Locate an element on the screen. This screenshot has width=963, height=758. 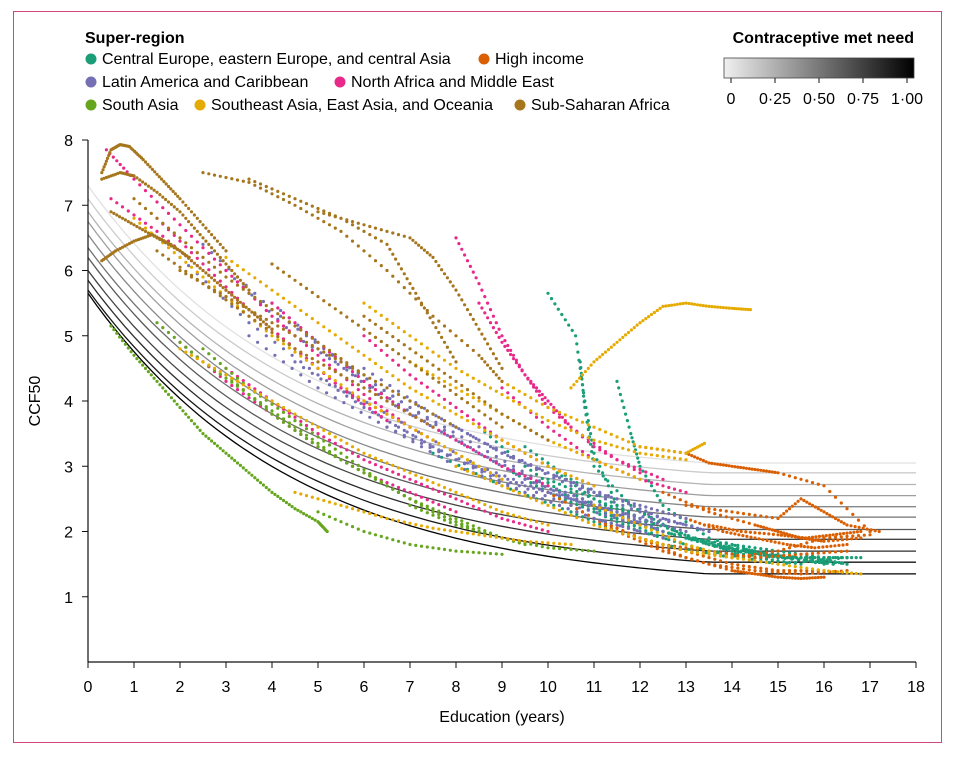
x-tick-label: 16 is located at coordinates (824, 687).